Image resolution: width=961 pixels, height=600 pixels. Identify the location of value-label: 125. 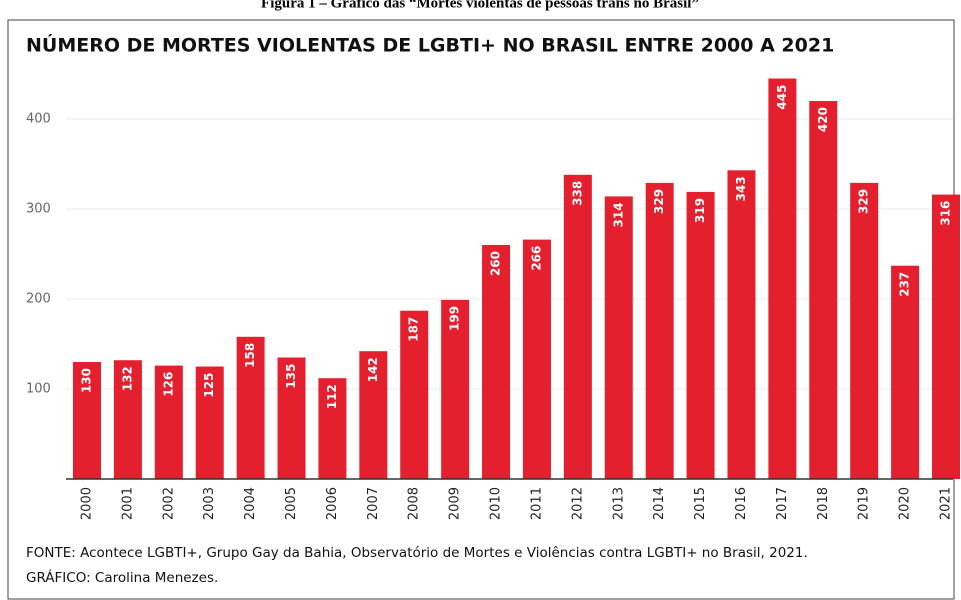
(209, 385).